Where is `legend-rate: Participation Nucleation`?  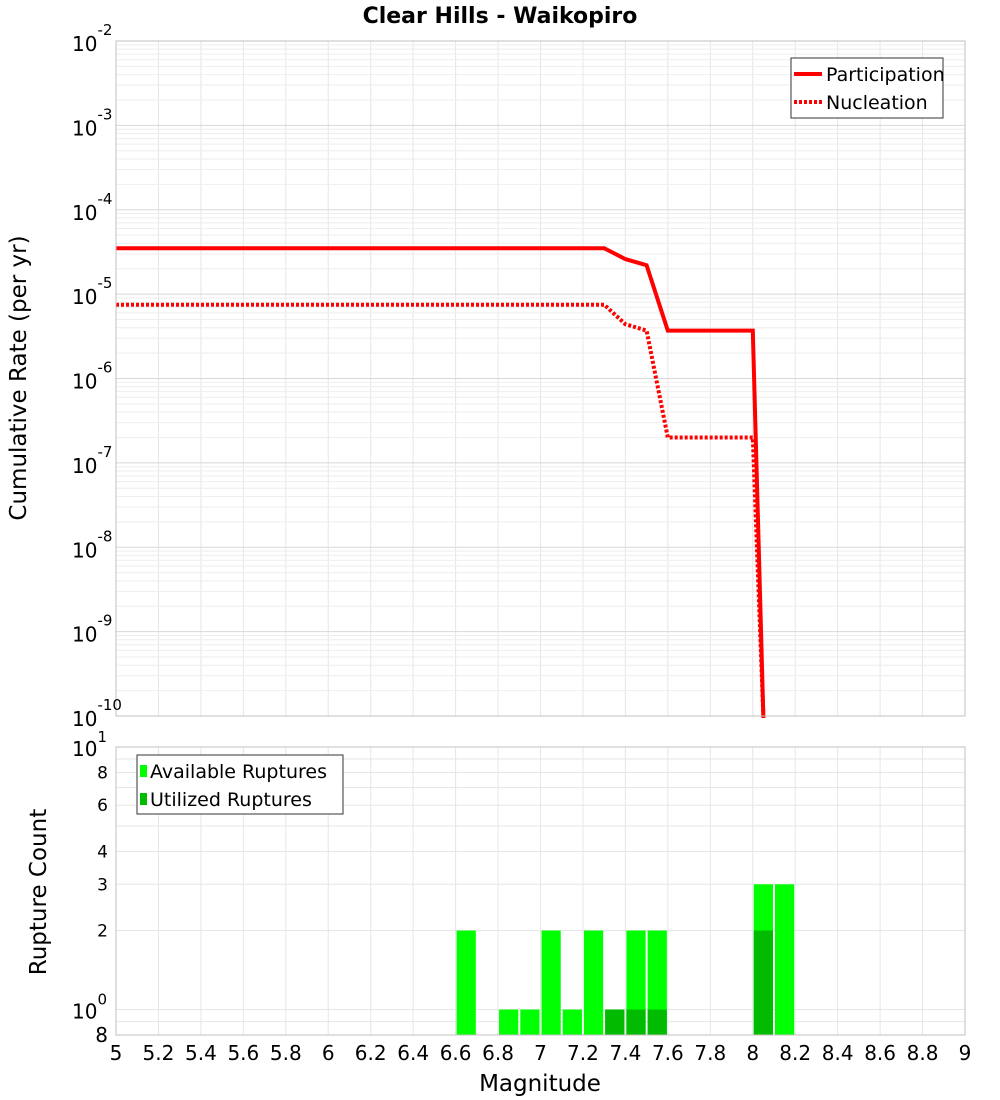 legend-rate: Participation Nucleation is located at coordinates (867, 88).